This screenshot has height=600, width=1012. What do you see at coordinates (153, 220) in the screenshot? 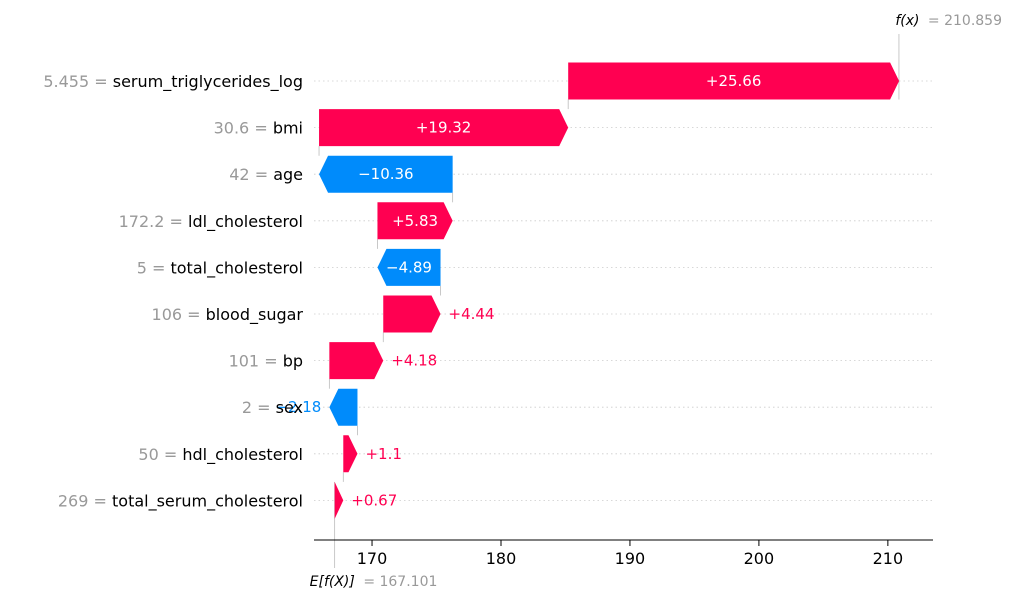
I see `feature-value: 172.2 =` at bounding box center [153, 220].